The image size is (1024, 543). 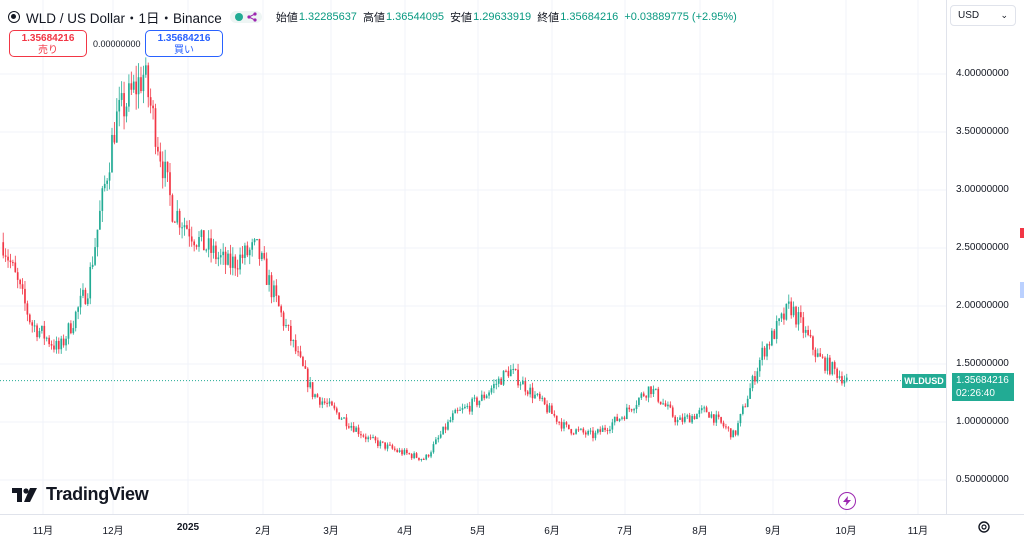 What do you see at coordinates (1022, 290) in the screenshot?
I see `alert-marker-blue` at bounding box center [1022, 290].